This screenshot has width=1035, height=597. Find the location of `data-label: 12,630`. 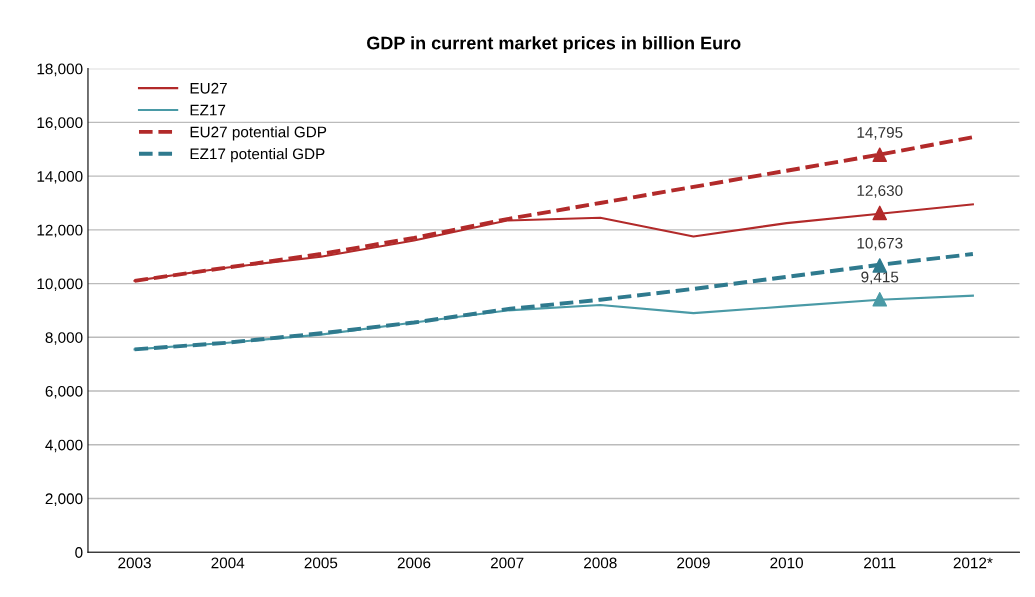

data-label: 12,630 is located at coordinates (880, 191).